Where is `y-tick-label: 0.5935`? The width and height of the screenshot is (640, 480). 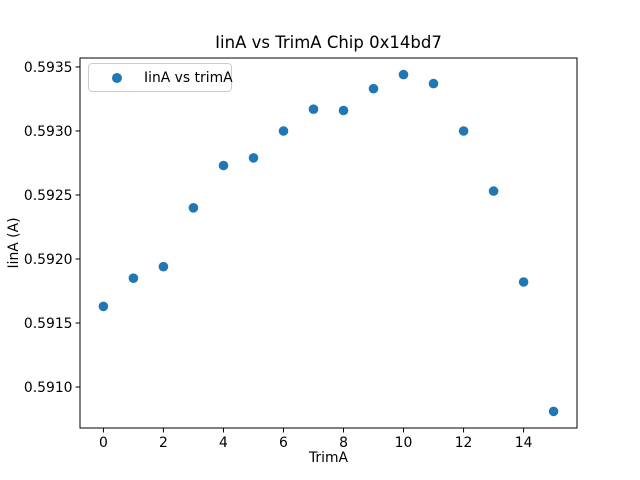
y-tick-label: 0.5935 is located at coordinates (48, 68).